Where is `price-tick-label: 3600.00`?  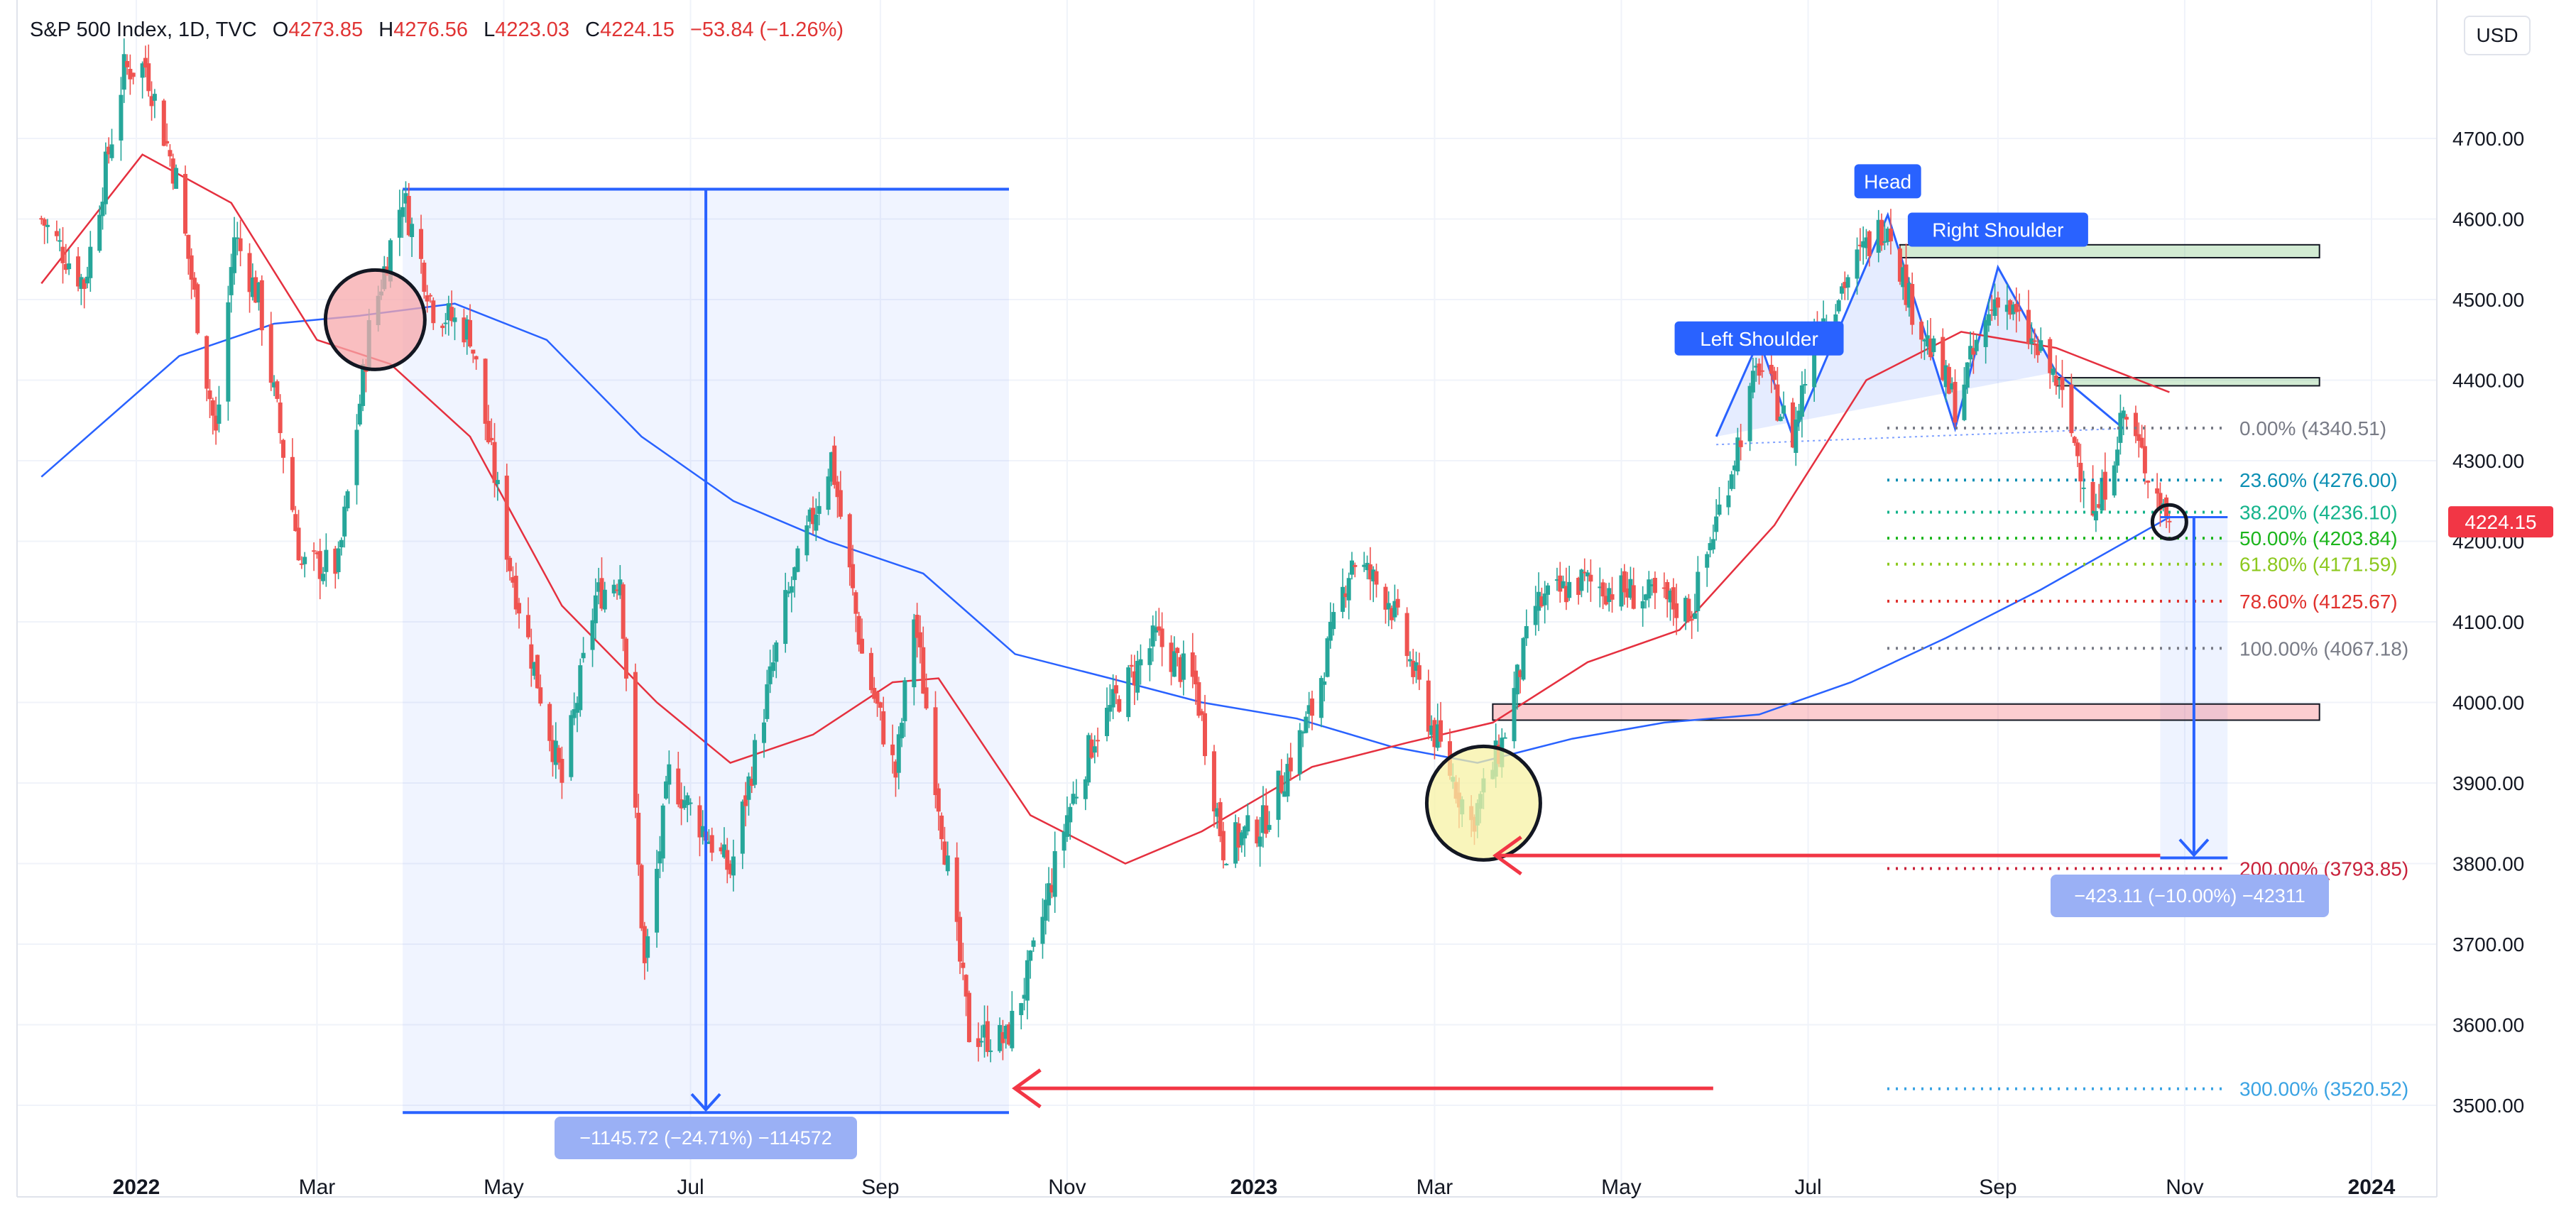 price-tick-label: 3600.00 is located at coordinates (2488, 1025).